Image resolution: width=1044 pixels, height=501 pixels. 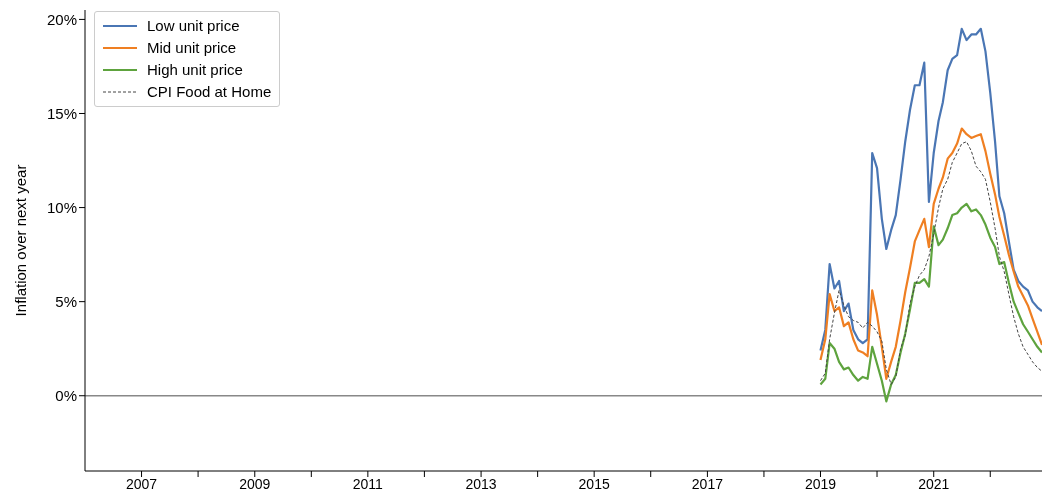 I want to click on y-tick-label: 15%, so click(x=61, y=113).